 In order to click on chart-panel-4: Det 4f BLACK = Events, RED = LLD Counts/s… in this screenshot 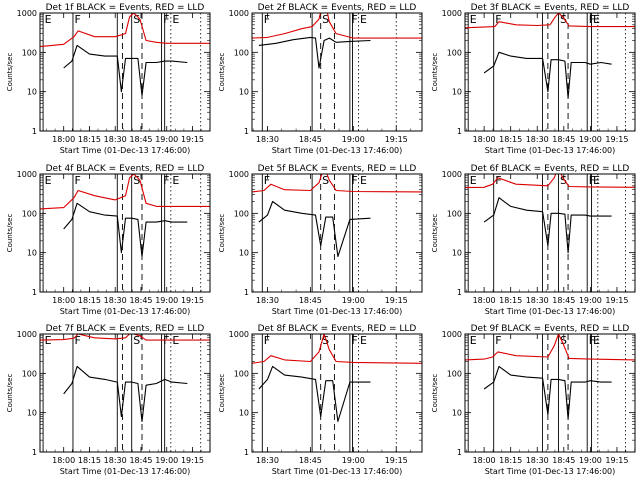, I will do `click(108, 240)`.